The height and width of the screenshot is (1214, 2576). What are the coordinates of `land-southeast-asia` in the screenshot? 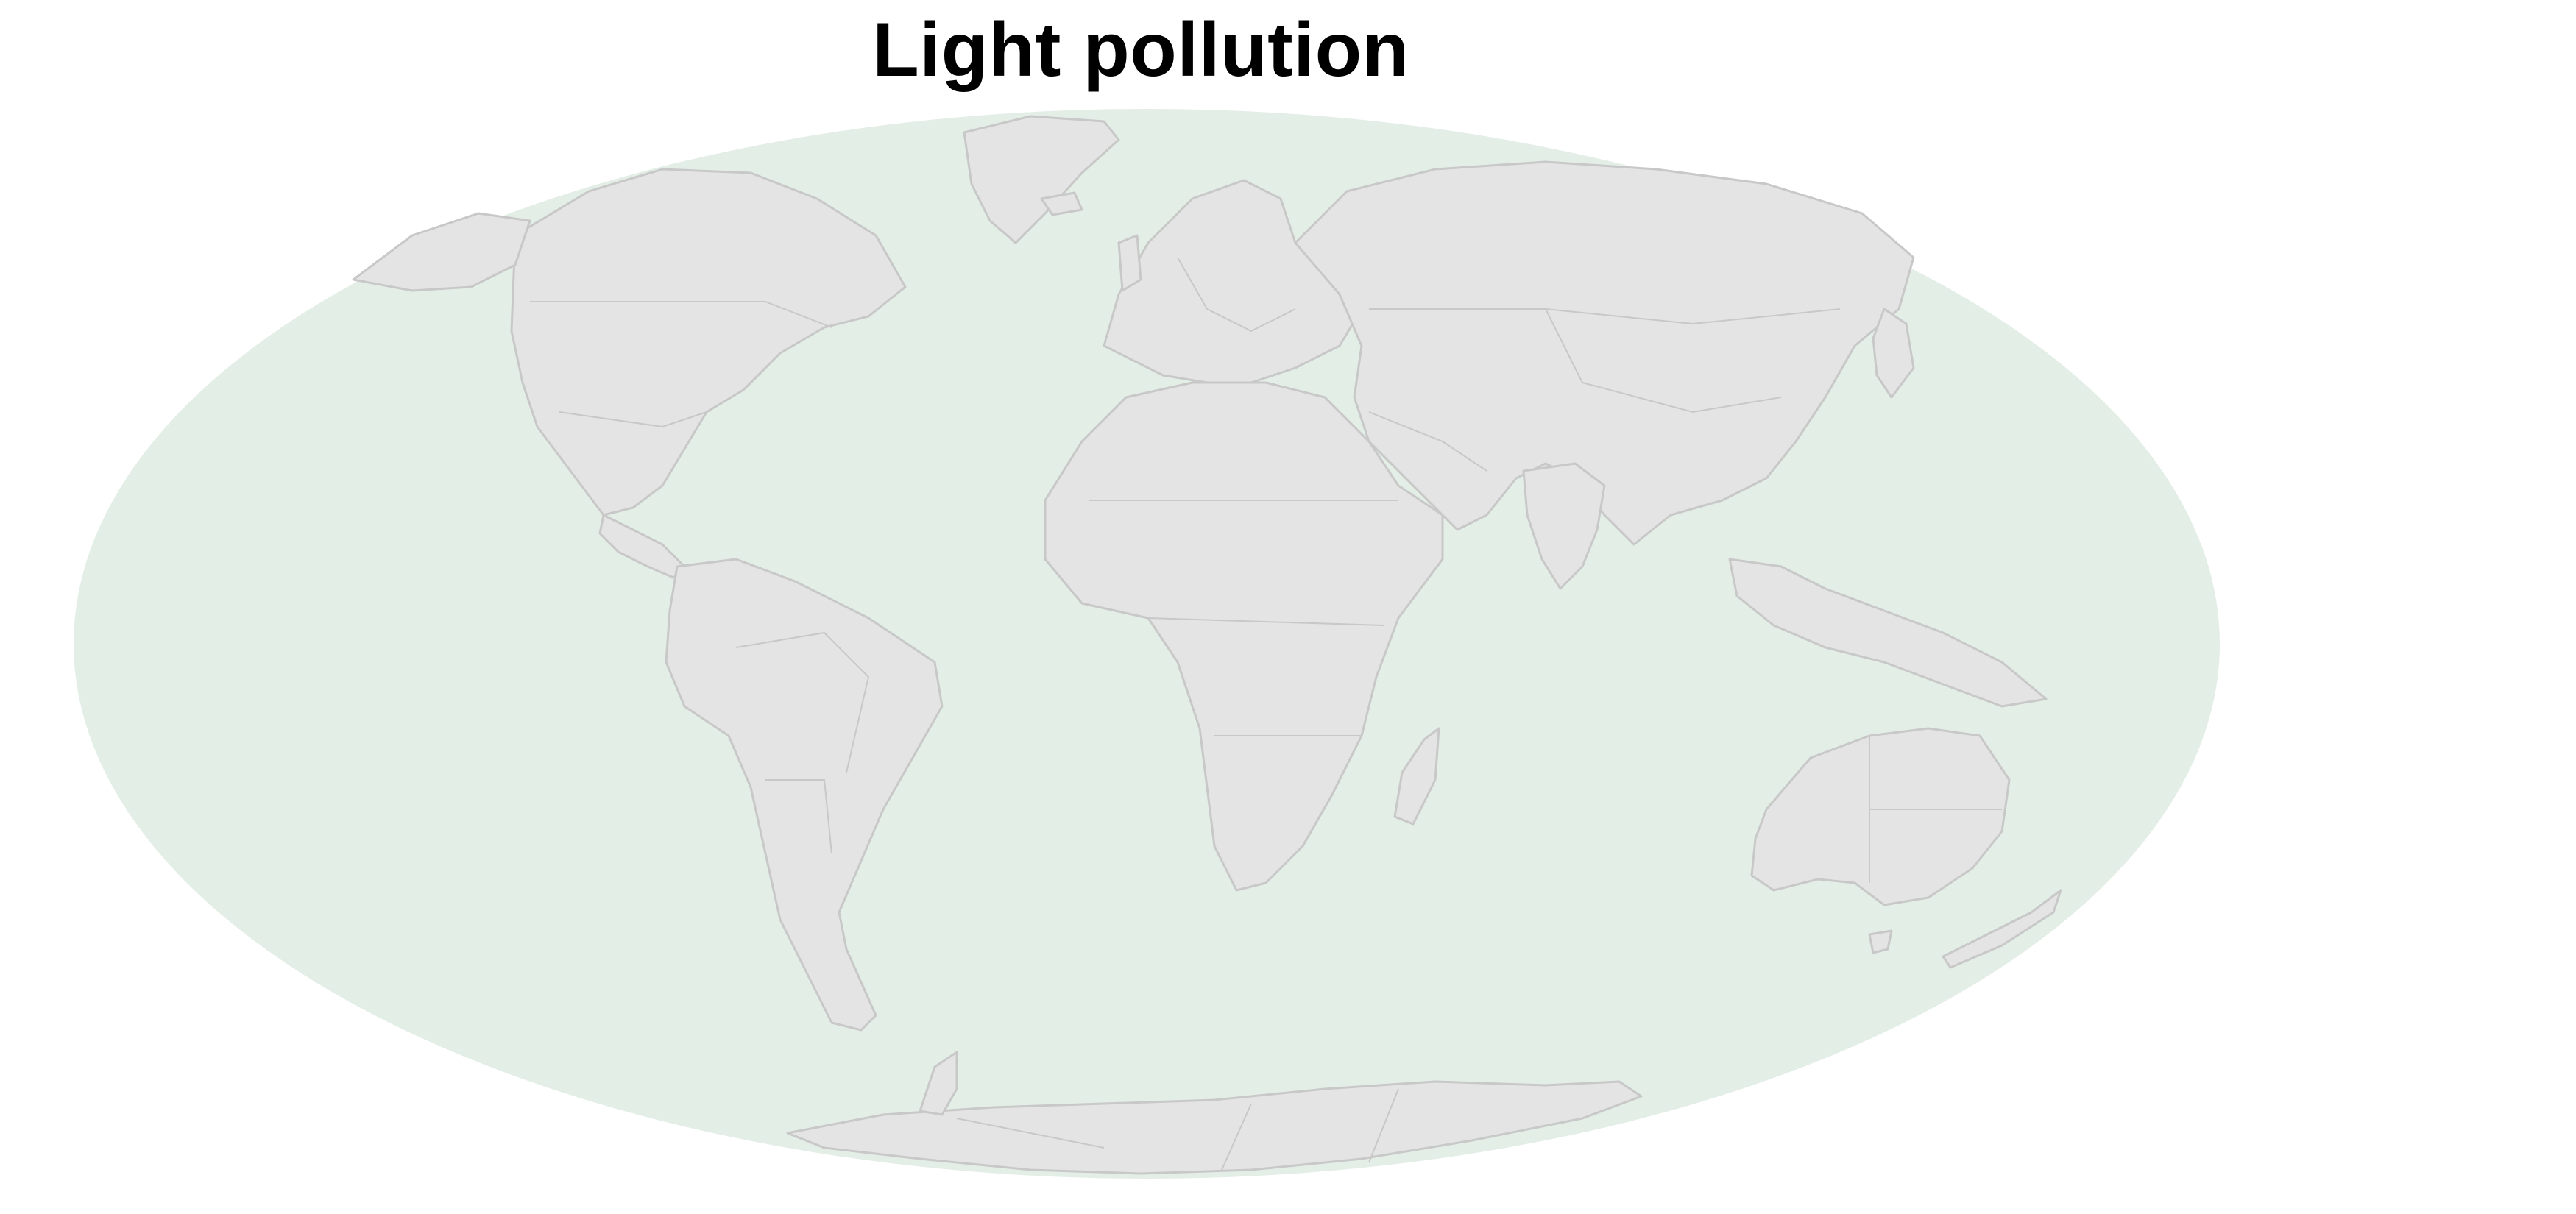 It's located at (1888, 633).